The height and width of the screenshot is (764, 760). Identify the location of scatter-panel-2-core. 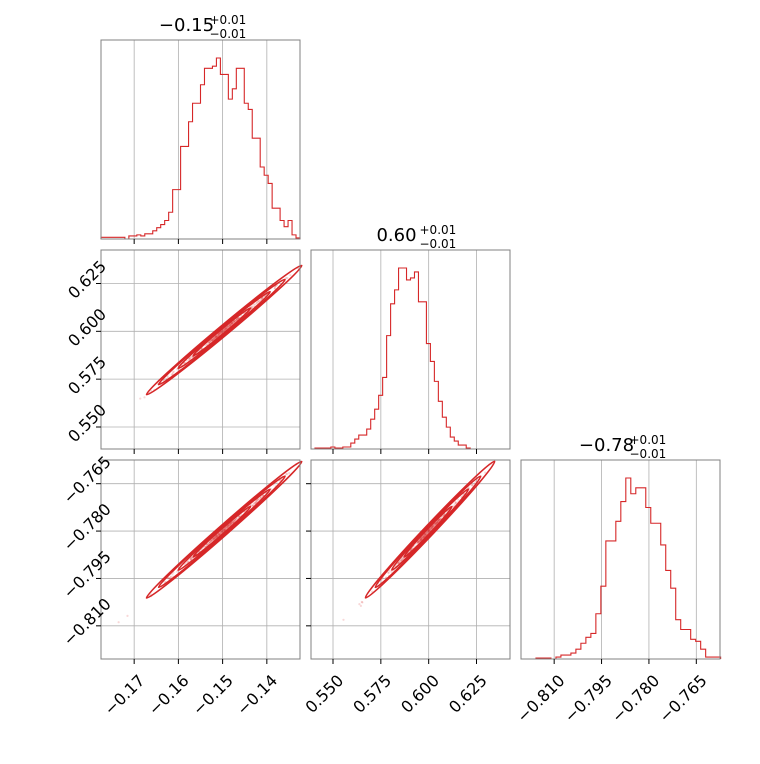
(428, 531).